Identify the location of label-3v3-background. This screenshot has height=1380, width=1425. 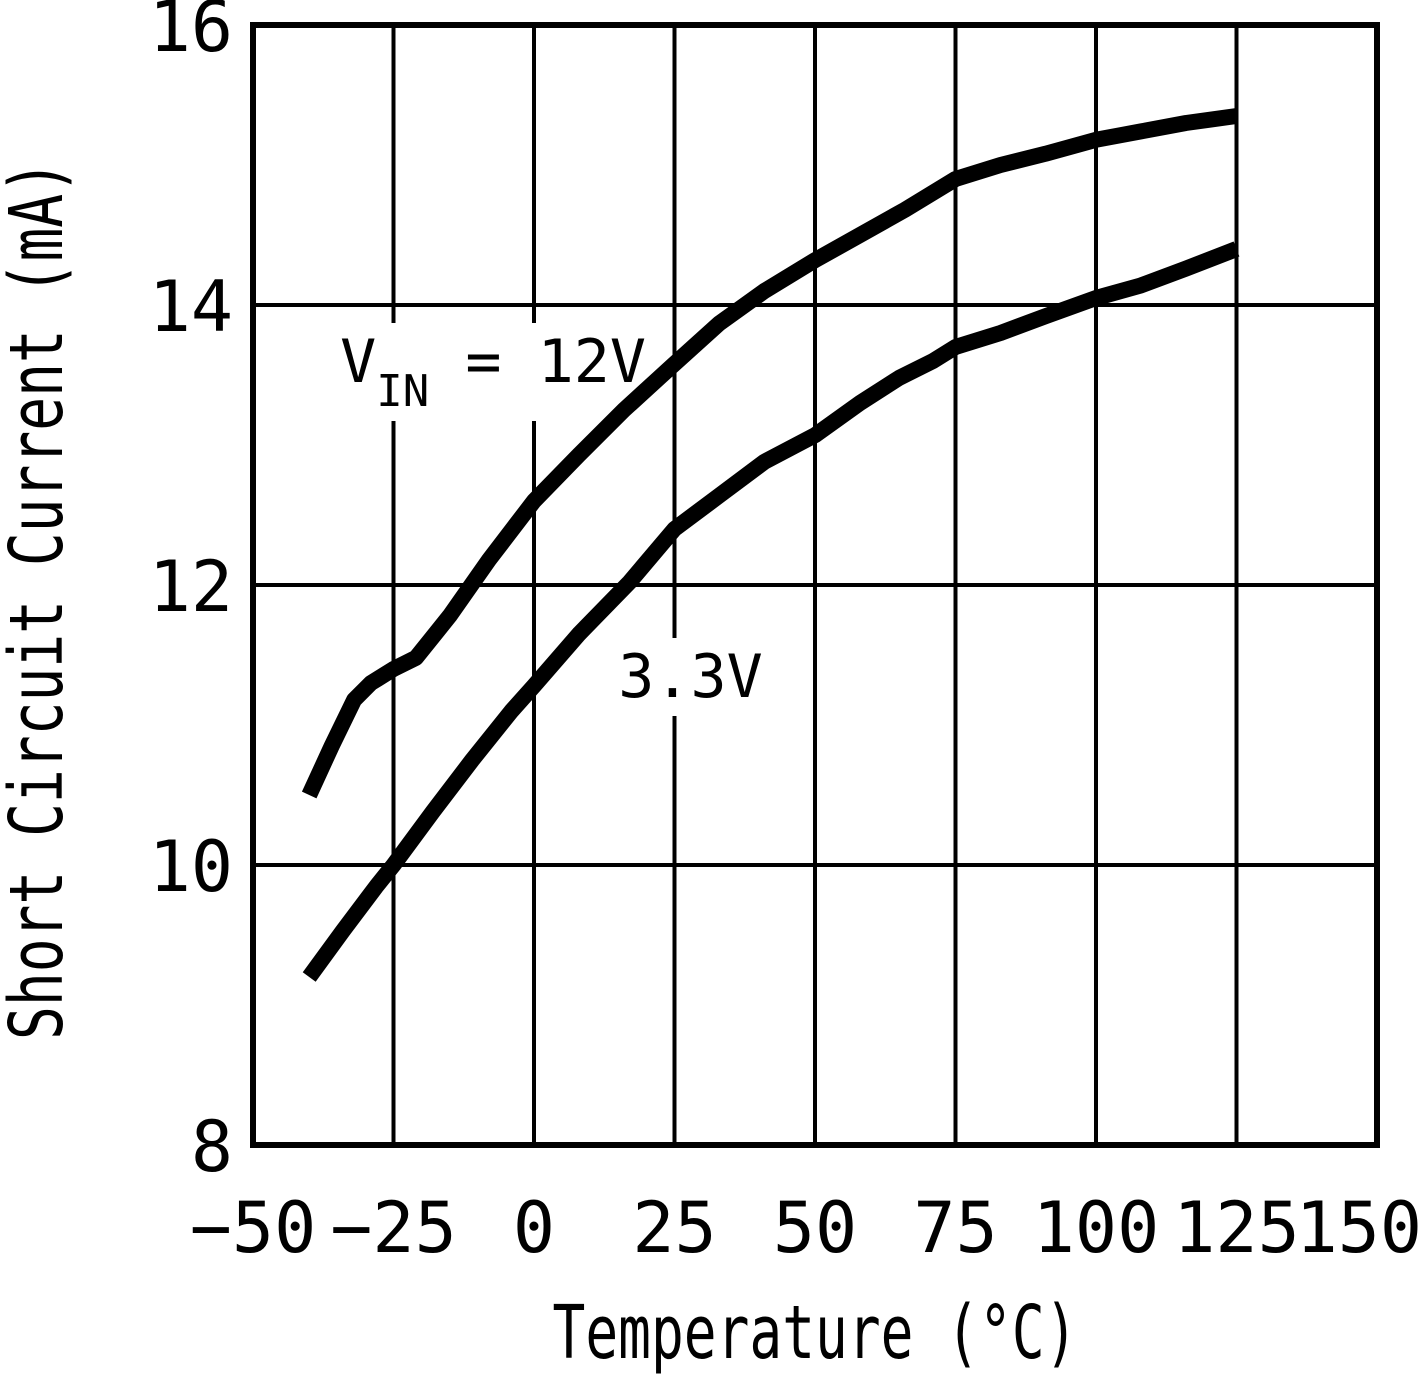
(690, 677).